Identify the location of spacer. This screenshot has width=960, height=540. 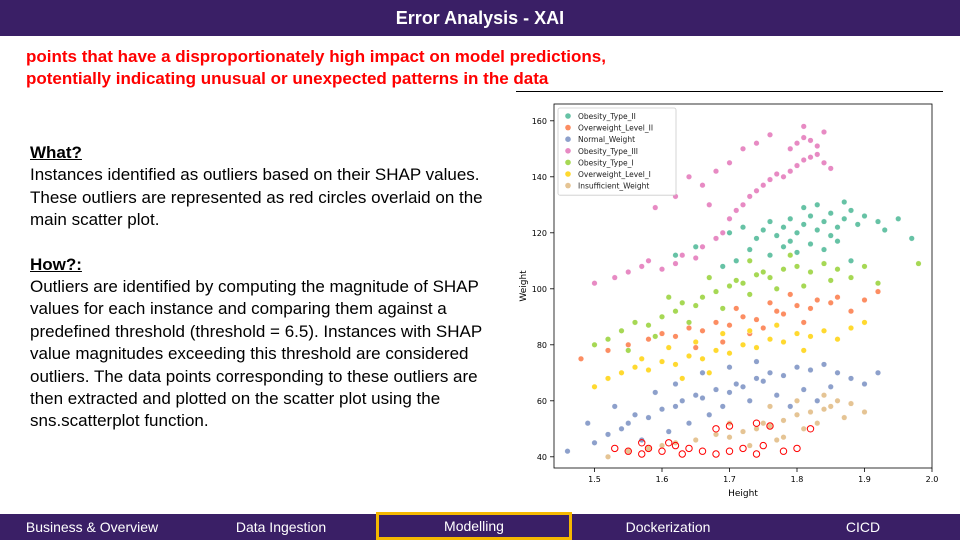
(265, 243).